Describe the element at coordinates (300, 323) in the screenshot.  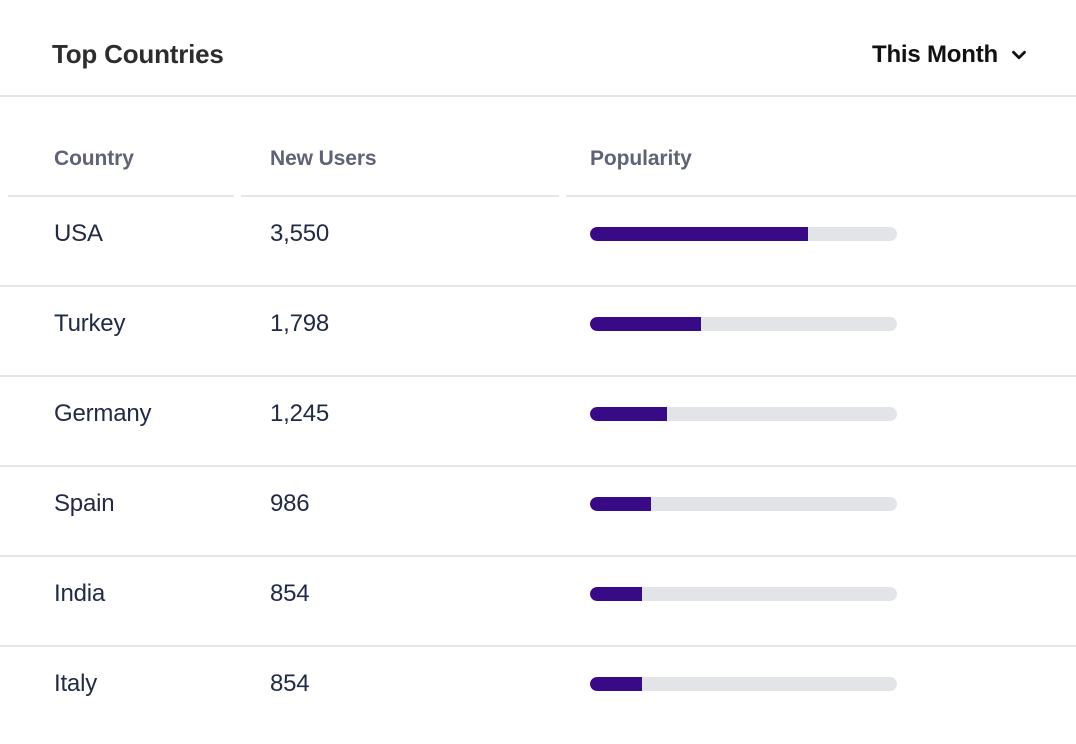
I see `new-users-cell: 1,798` at that location.